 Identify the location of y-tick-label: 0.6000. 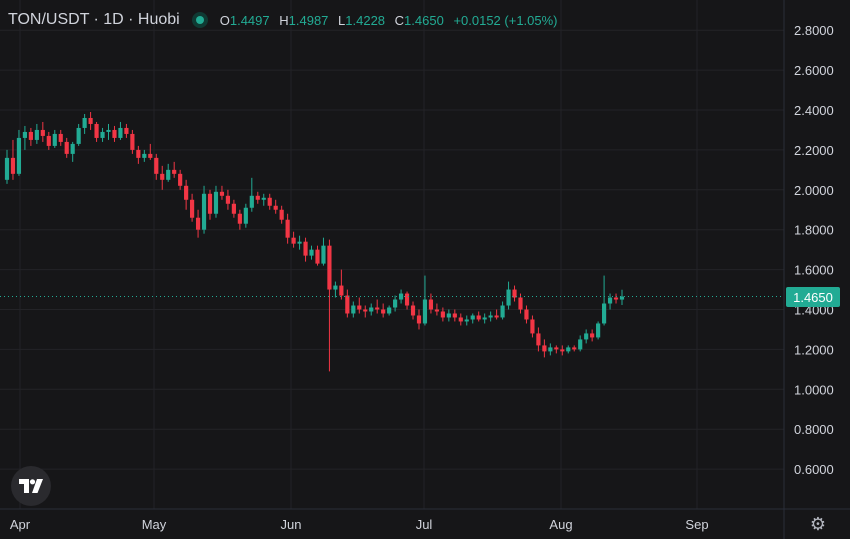
(814, 469).